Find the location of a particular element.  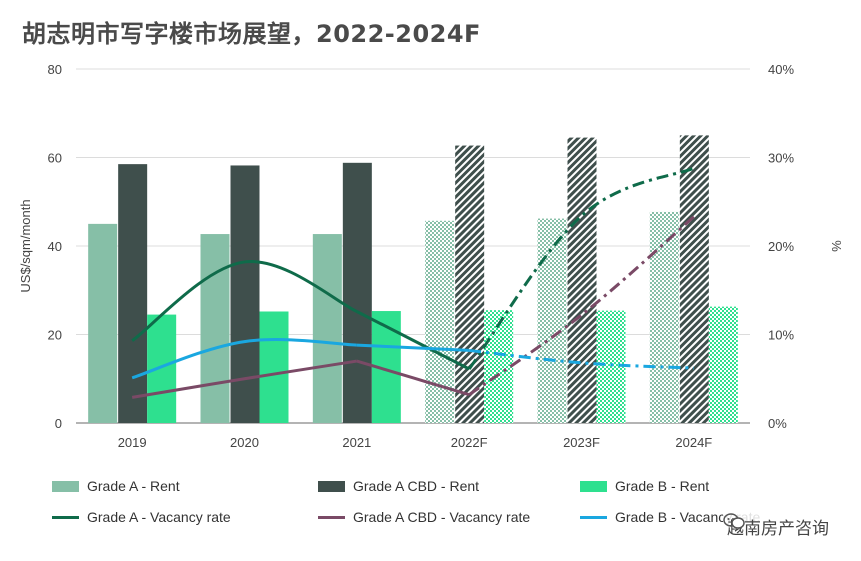

y-tick-label: 60 is located at coordinates (55, 158).